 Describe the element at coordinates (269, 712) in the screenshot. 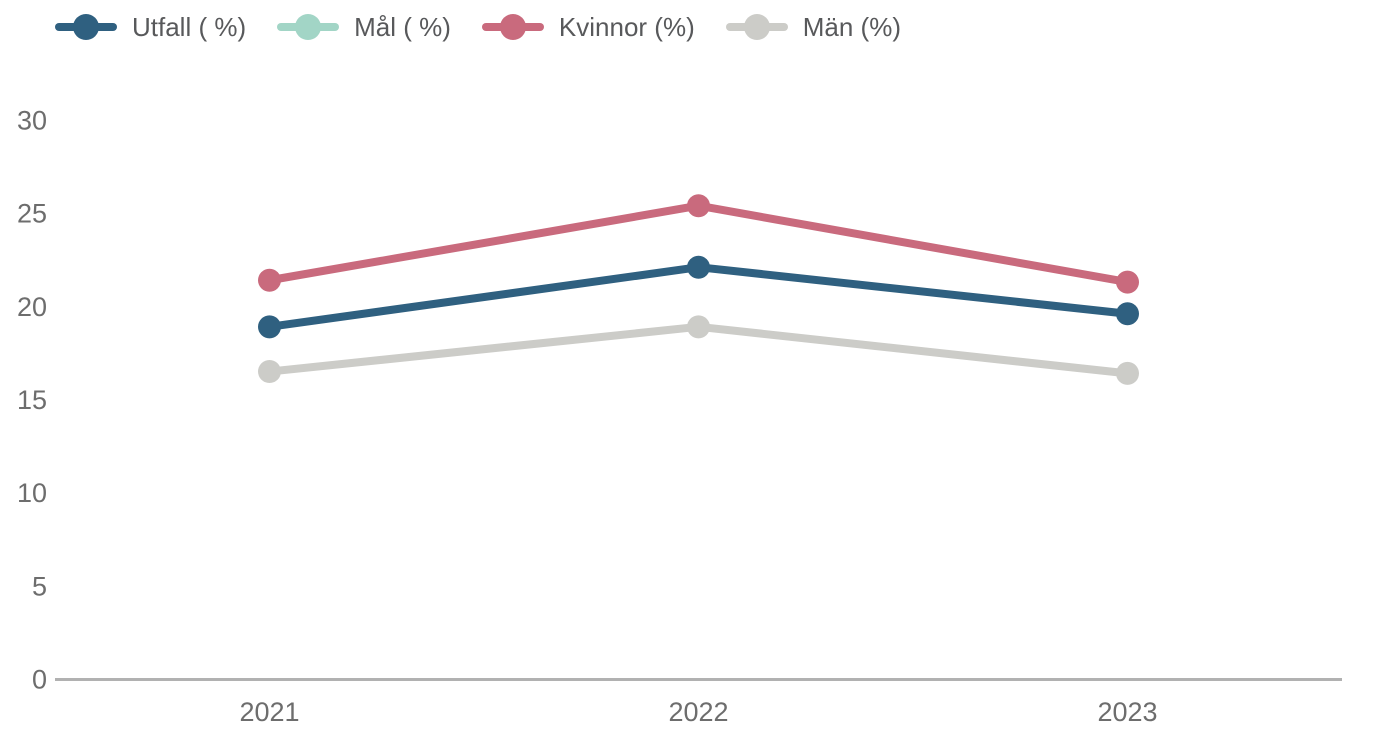

I see `x-tick-label: 2021` at that location.